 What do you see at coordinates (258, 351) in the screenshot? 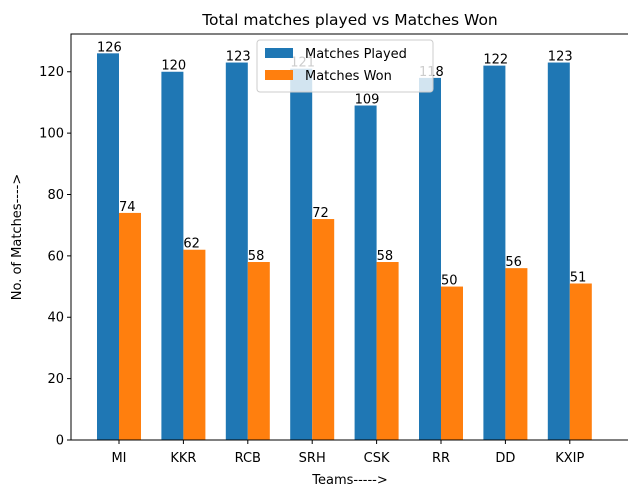
I see `bar-won-rcb` at bounding box center [258, 351].